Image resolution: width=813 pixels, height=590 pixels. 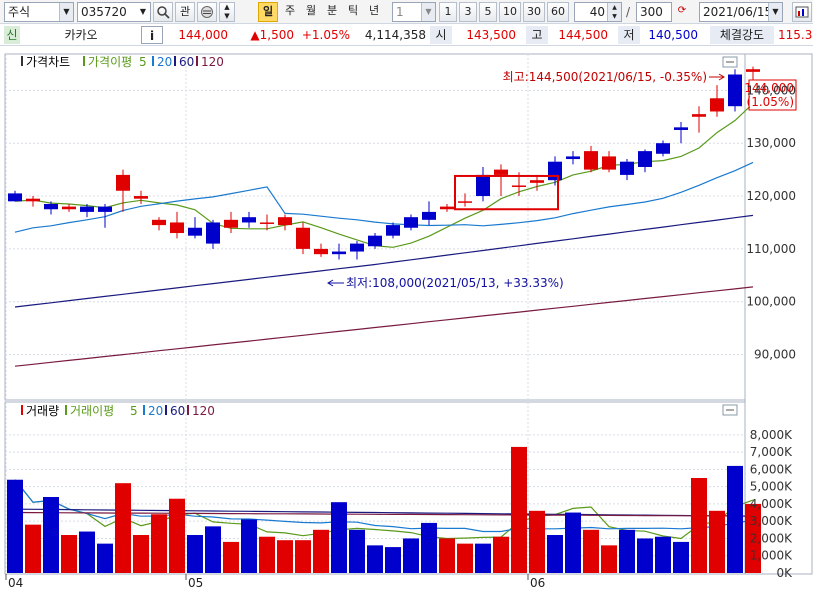 What do you see at coordinates (534, 12) in the screenshot?
I see `interval-30-button: 30` at bounding box center [534, 12].